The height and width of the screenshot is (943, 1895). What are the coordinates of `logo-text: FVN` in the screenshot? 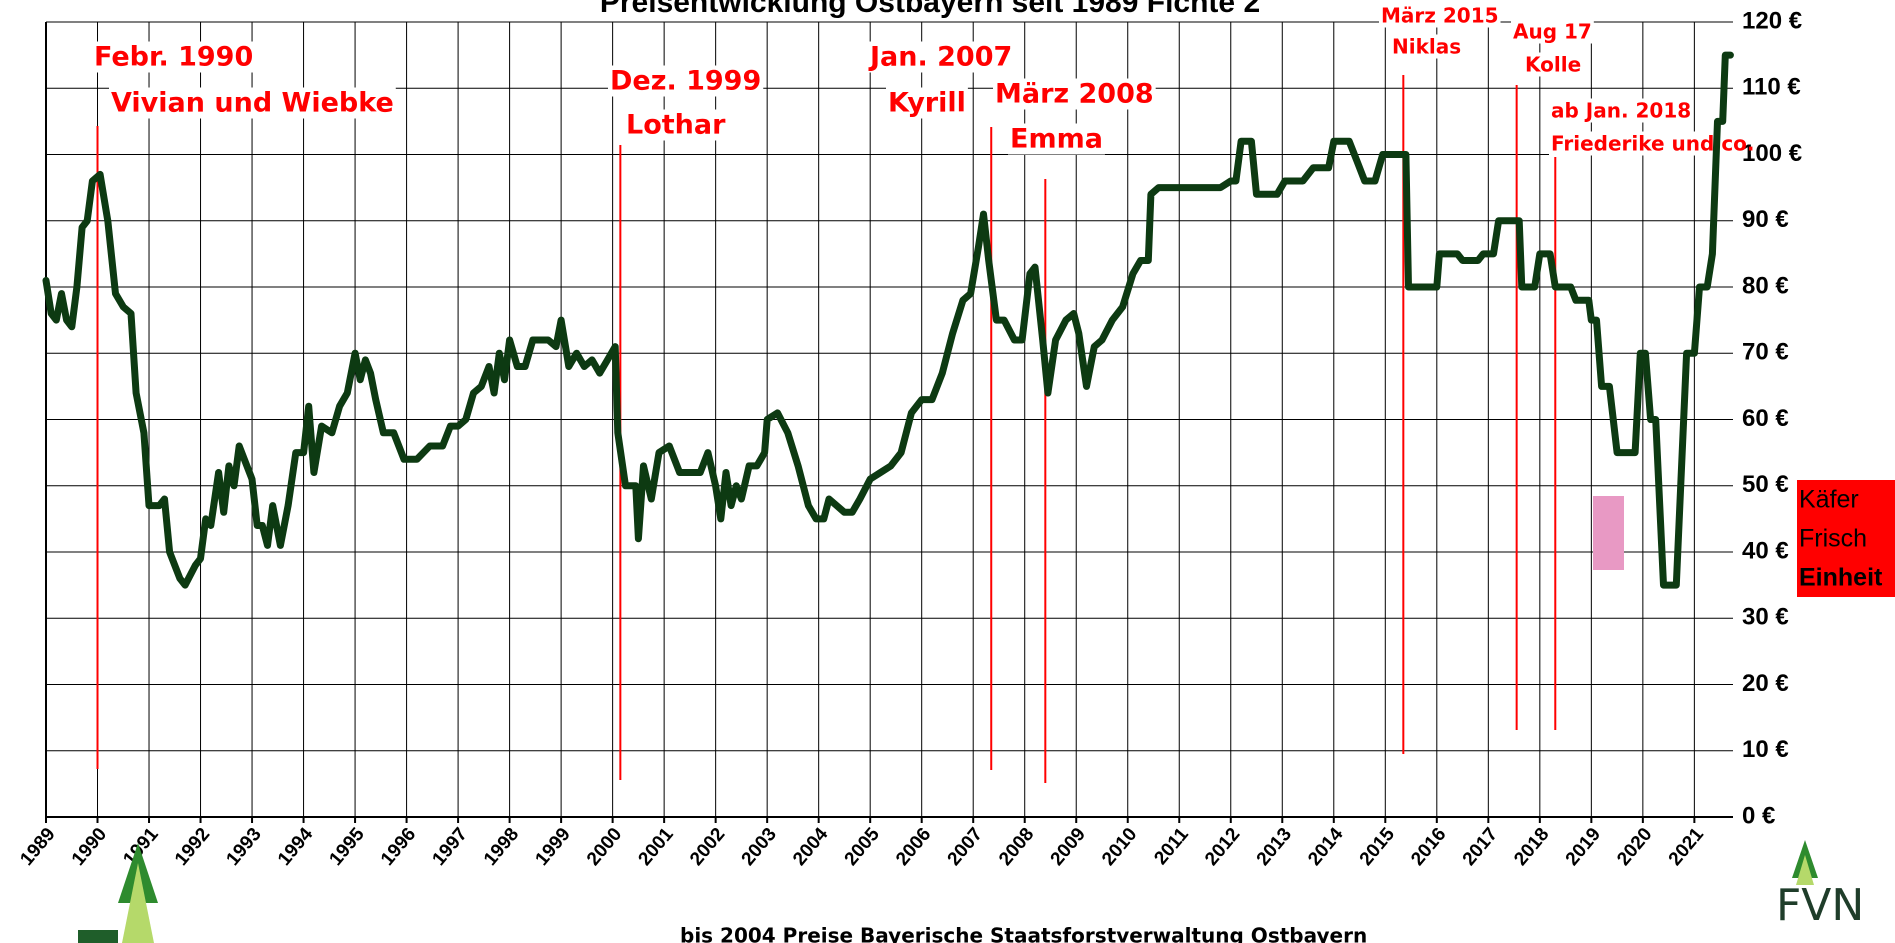 It's located at (1820, 905).